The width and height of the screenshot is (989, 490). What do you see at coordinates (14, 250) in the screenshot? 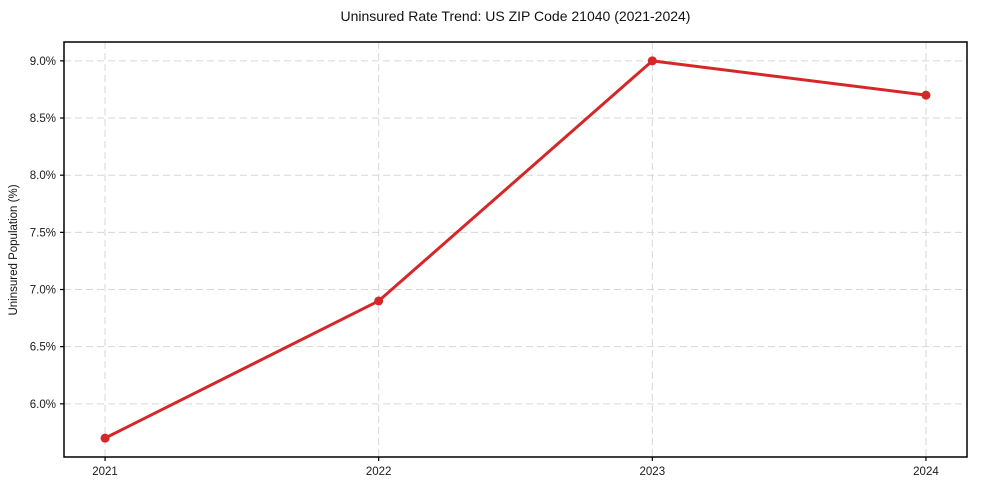
I see `y-axis-label: Uninsured Population (%)` at bounding box center [14, 250].